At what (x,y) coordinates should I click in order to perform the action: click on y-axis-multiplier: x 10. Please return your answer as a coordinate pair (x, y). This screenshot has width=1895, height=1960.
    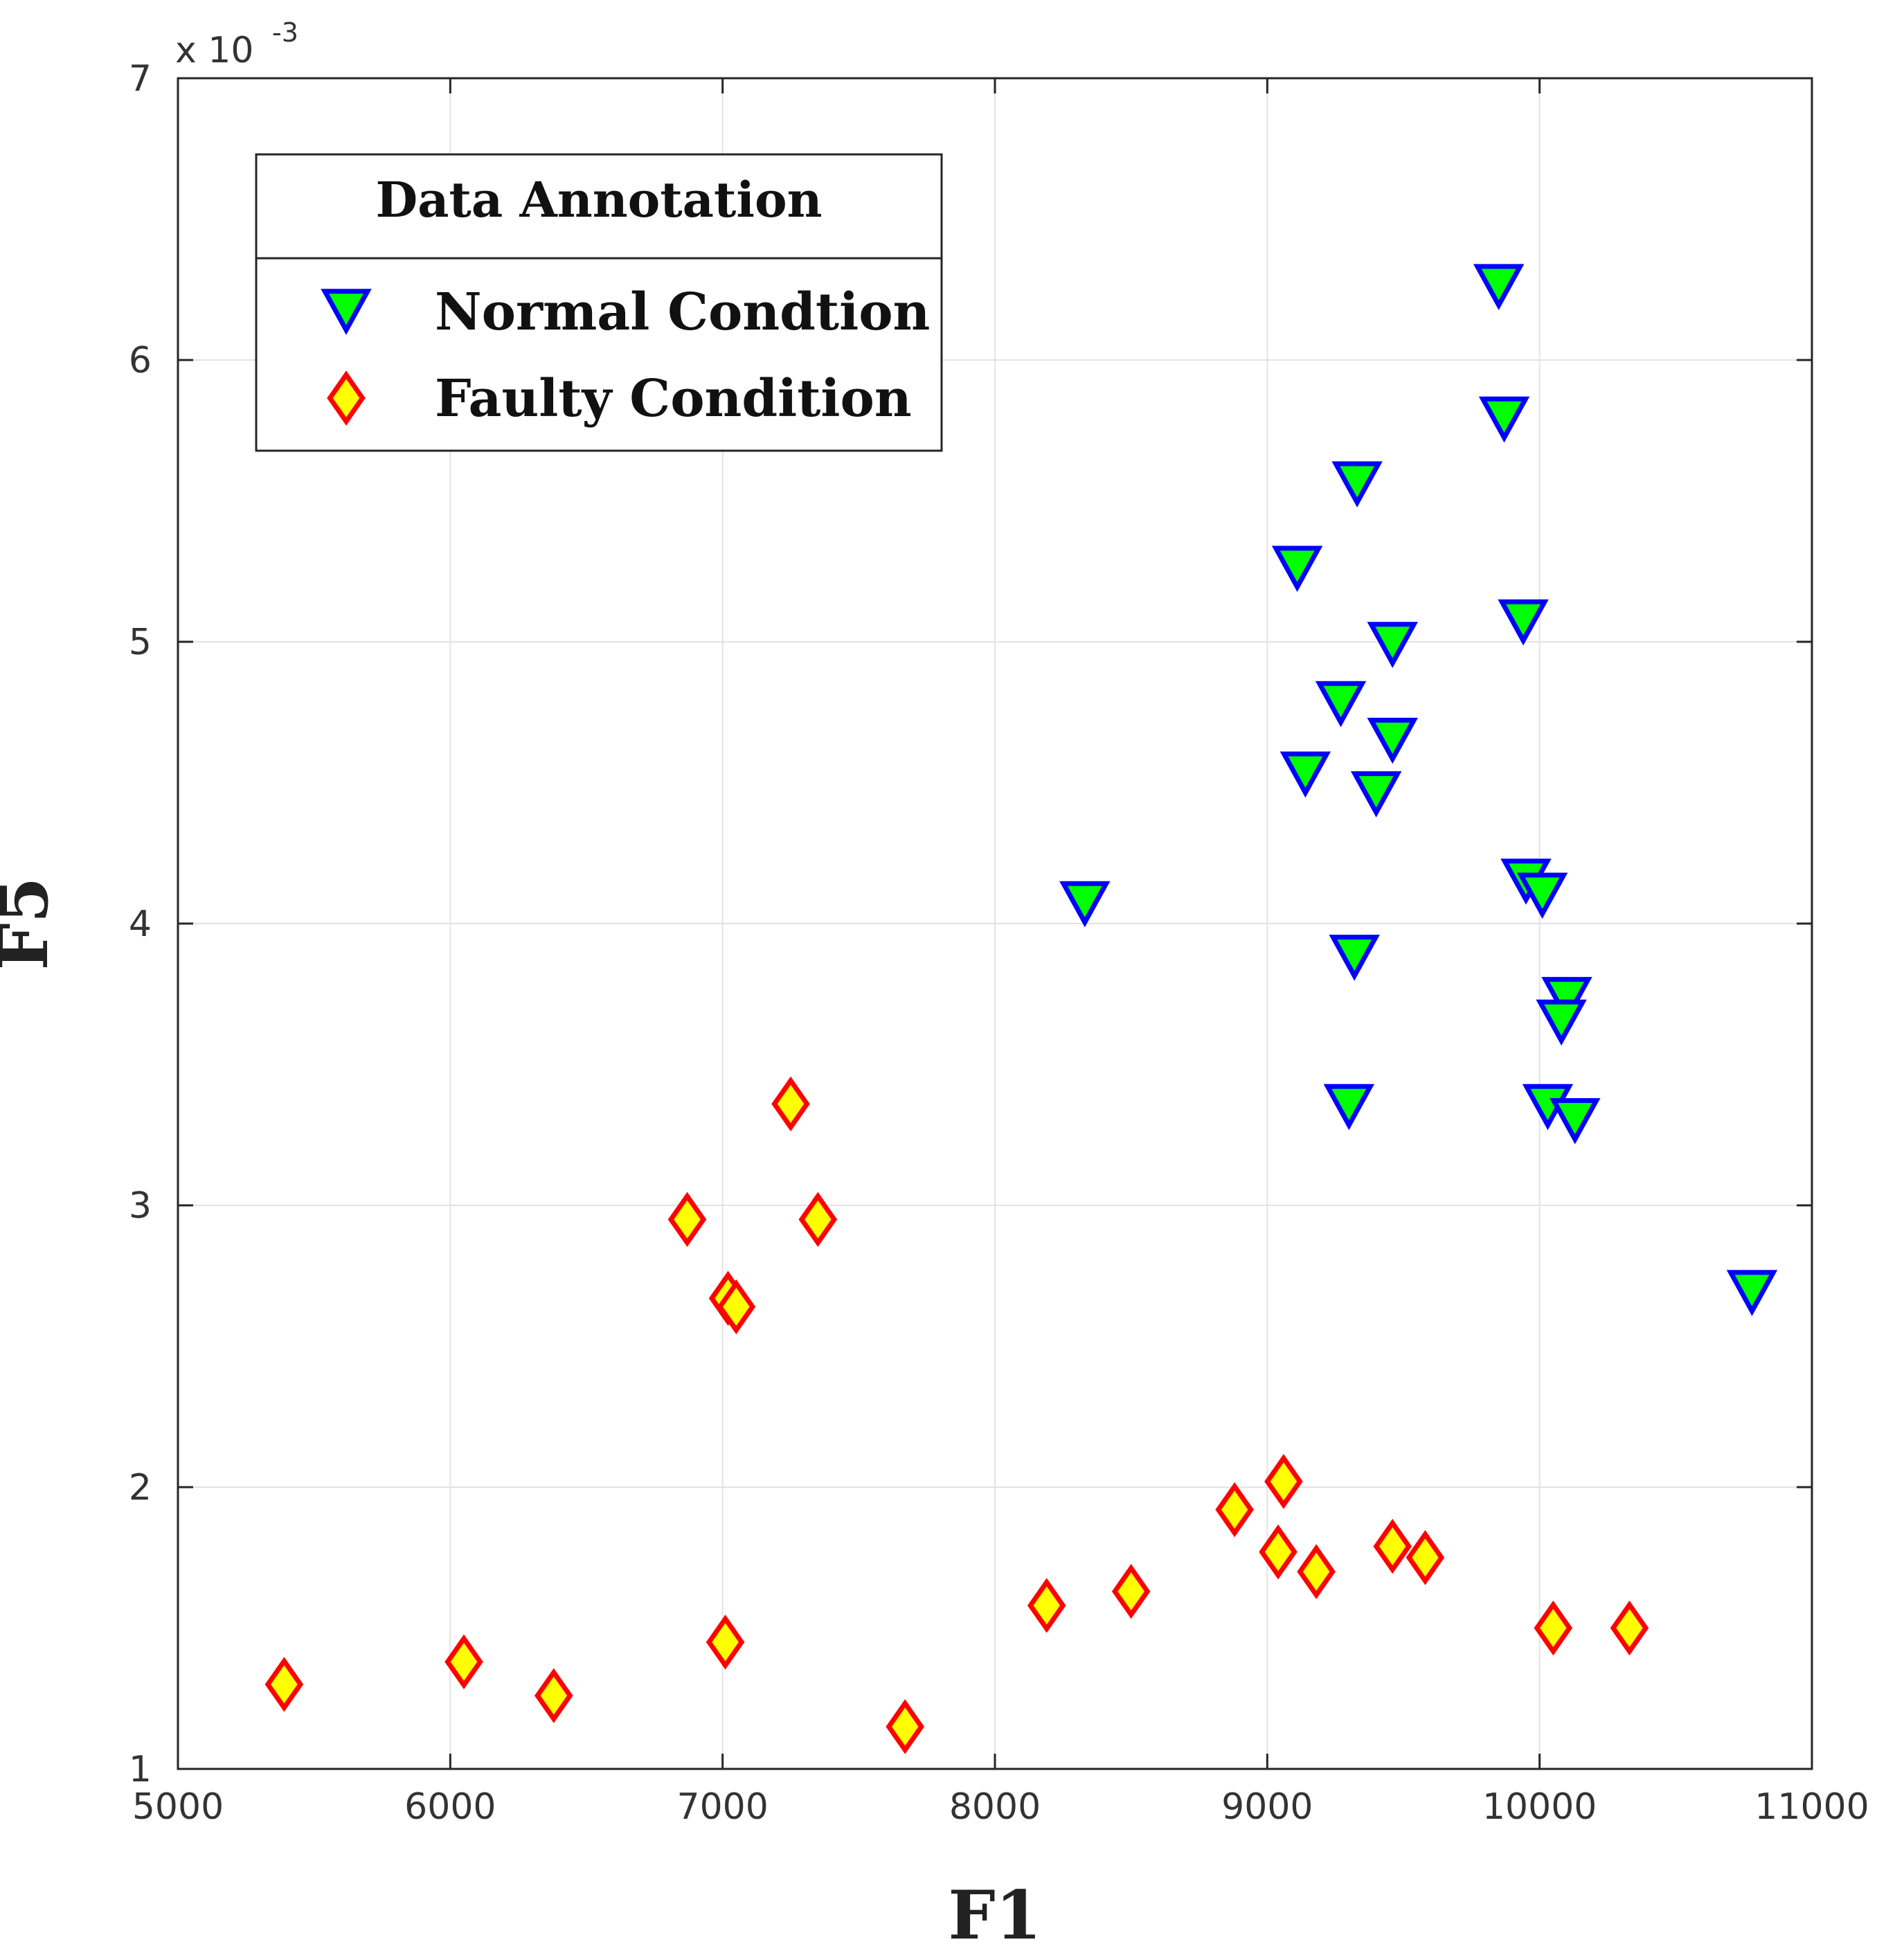
    Looking at the image, I should click on (214, 50).